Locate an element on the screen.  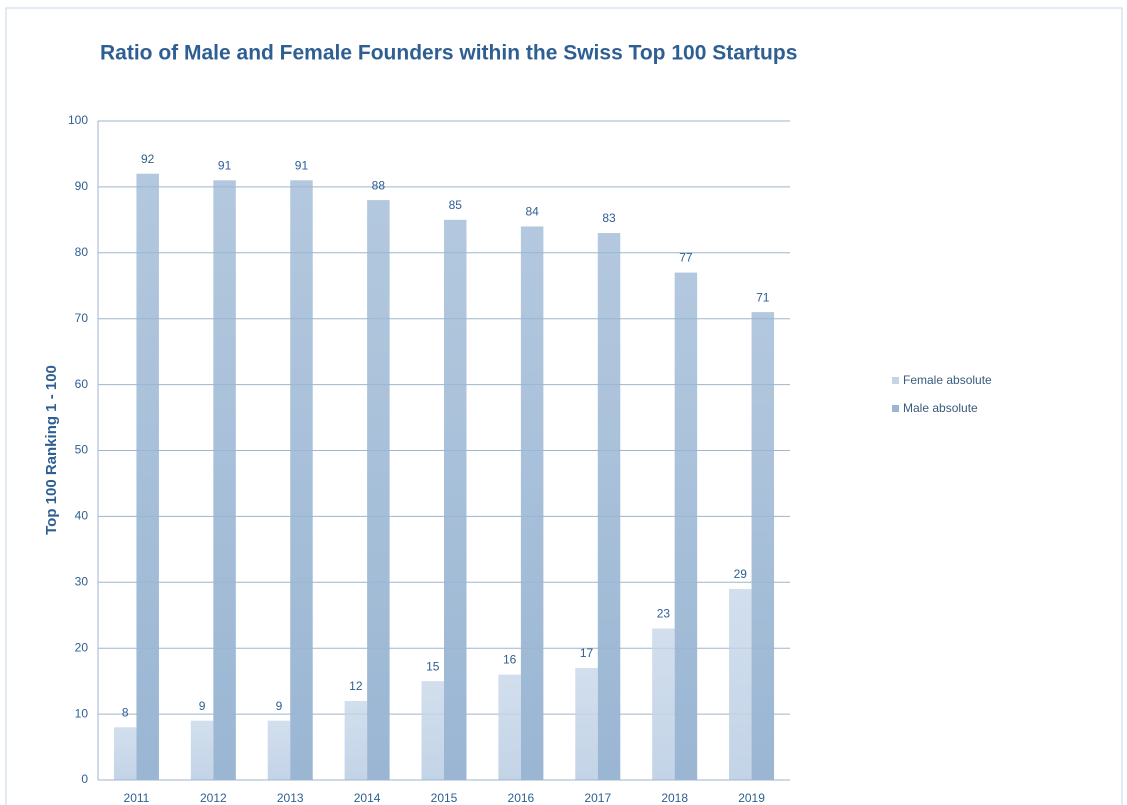
y-tick-label: 50 is located at coordinates (82, 450).